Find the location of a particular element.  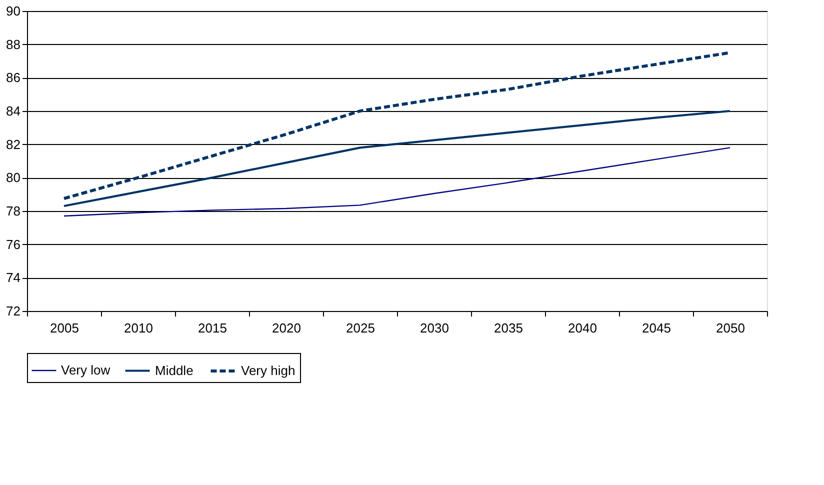

y-tick-label: 78 is located at coordinates (13, 211).